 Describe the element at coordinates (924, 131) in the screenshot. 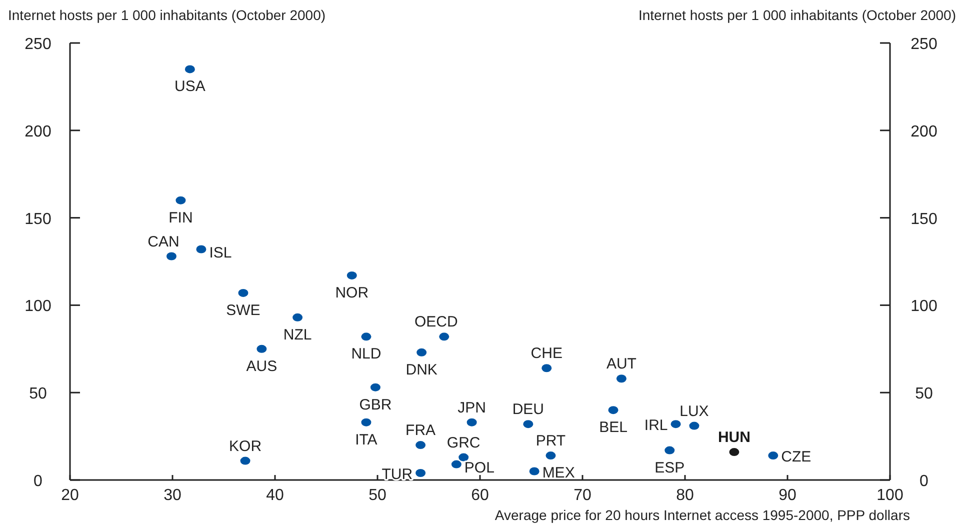

I see `y2-tick-label: 200` at that location.